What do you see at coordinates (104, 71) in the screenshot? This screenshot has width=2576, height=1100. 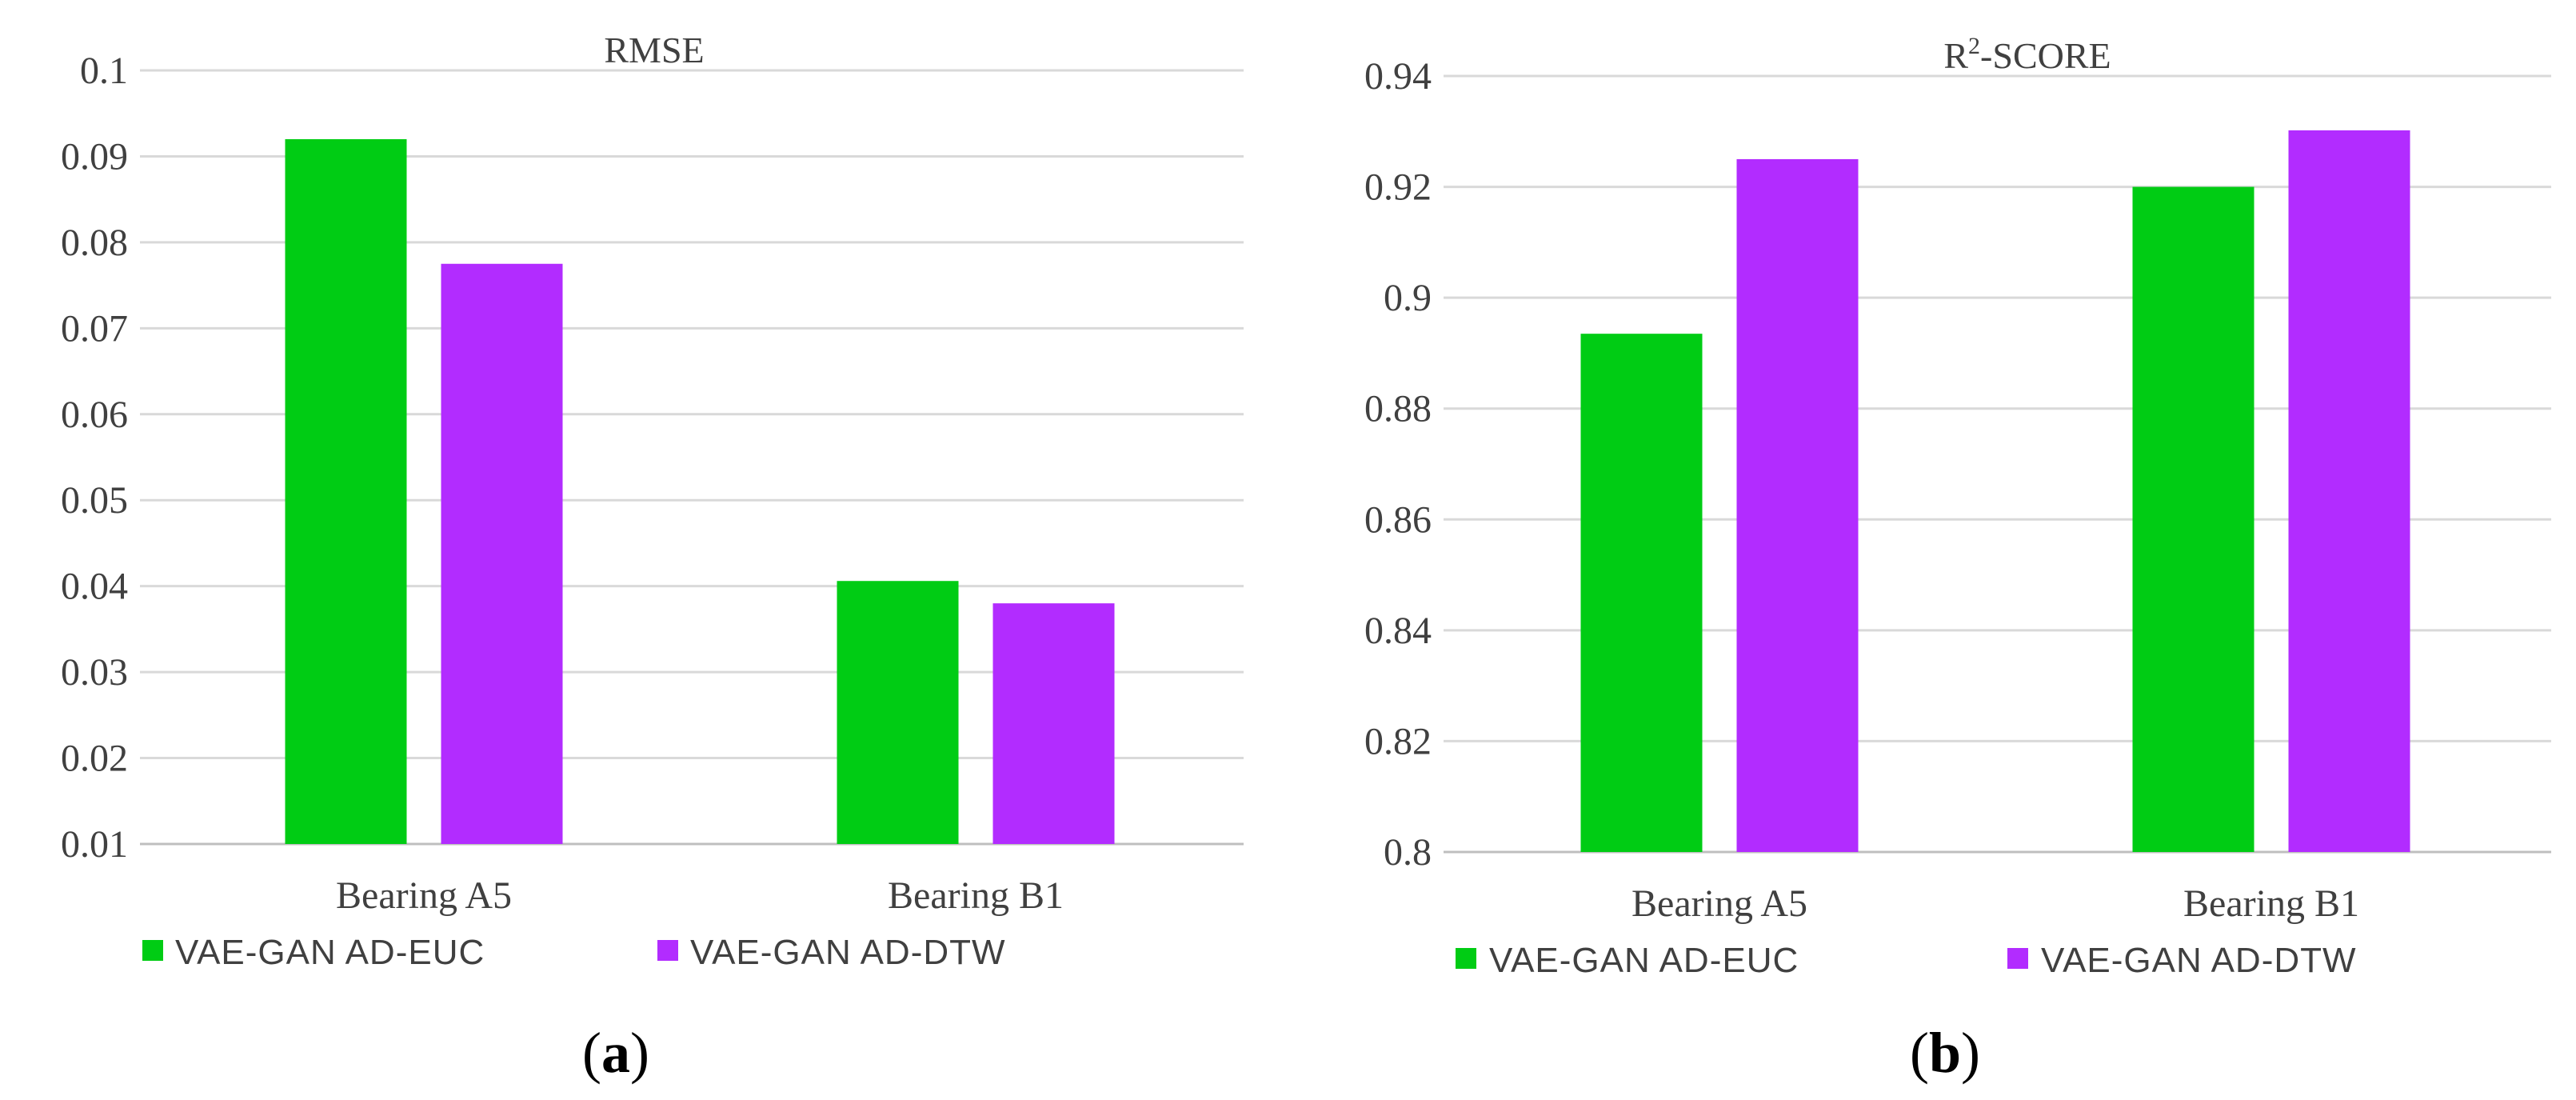 I see `y-tick-label: 0.1` at bounding box center [104, 71].